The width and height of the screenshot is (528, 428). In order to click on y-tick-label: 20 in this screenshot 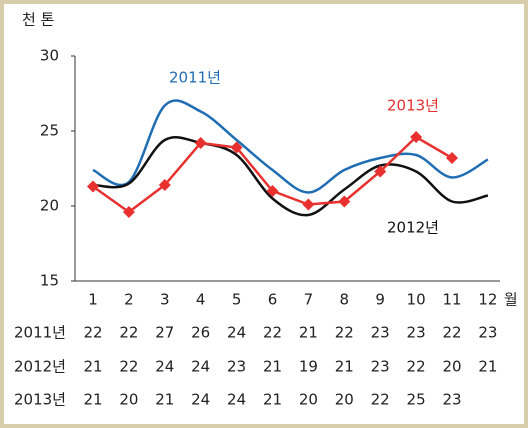, I will do `click(49, 206)`.